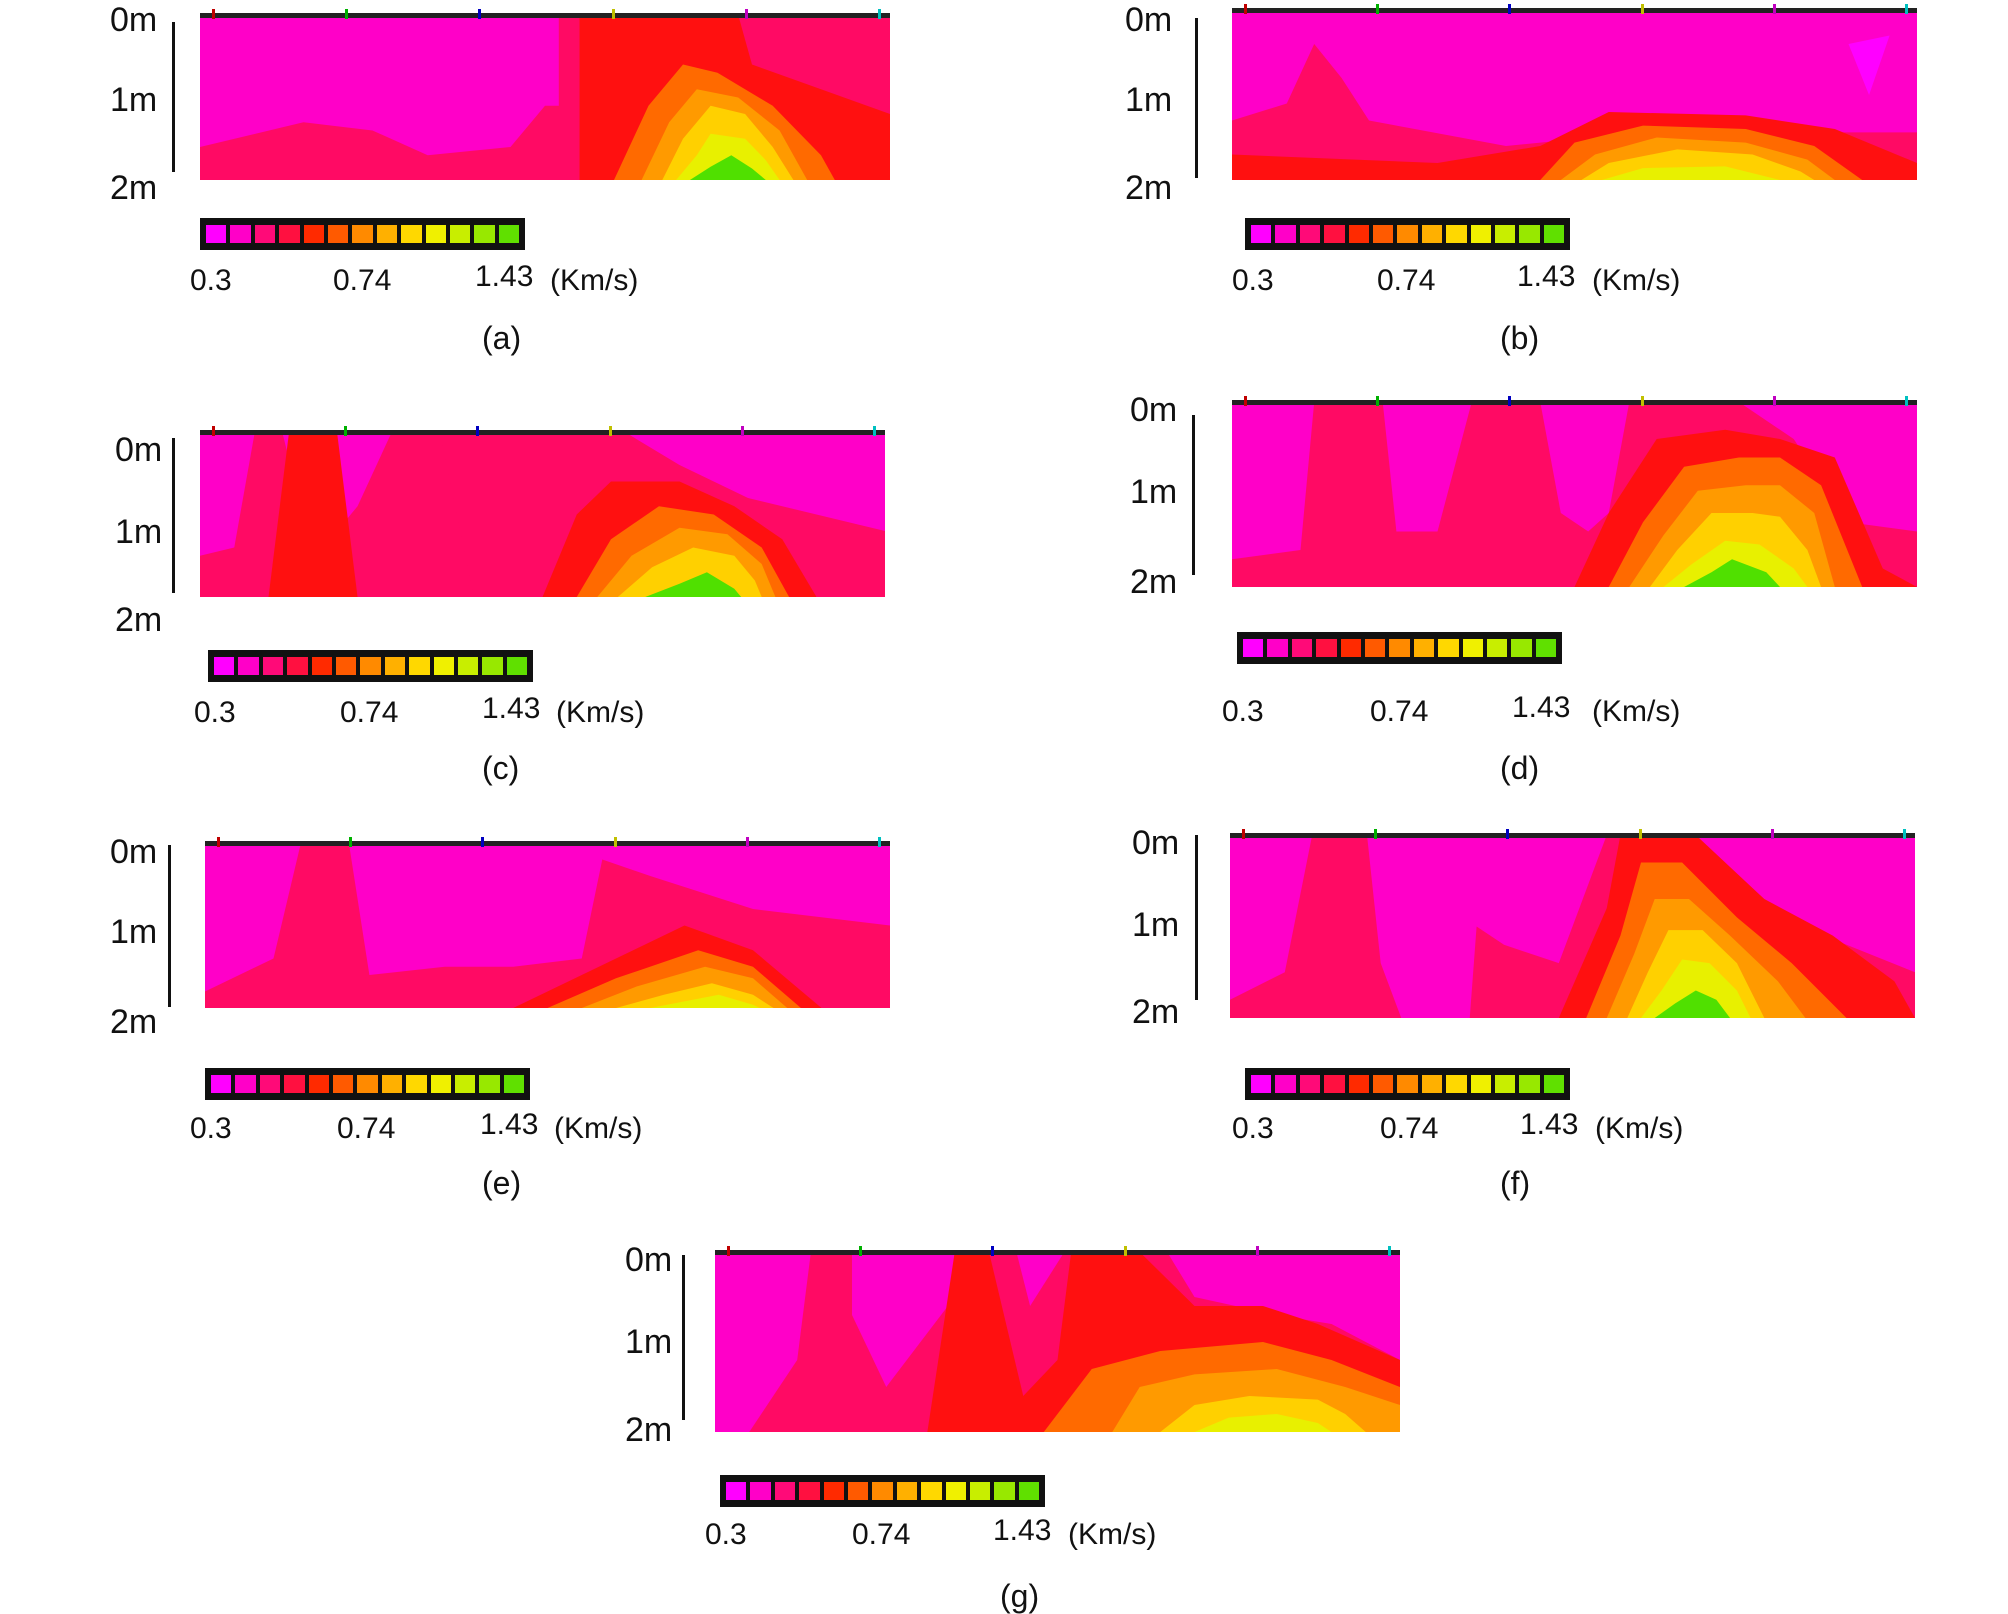  What do you see at coordinates (502, 1183) in the screenshot?
I see `panel-caption: (e)` at bounding box center [502, 1183].